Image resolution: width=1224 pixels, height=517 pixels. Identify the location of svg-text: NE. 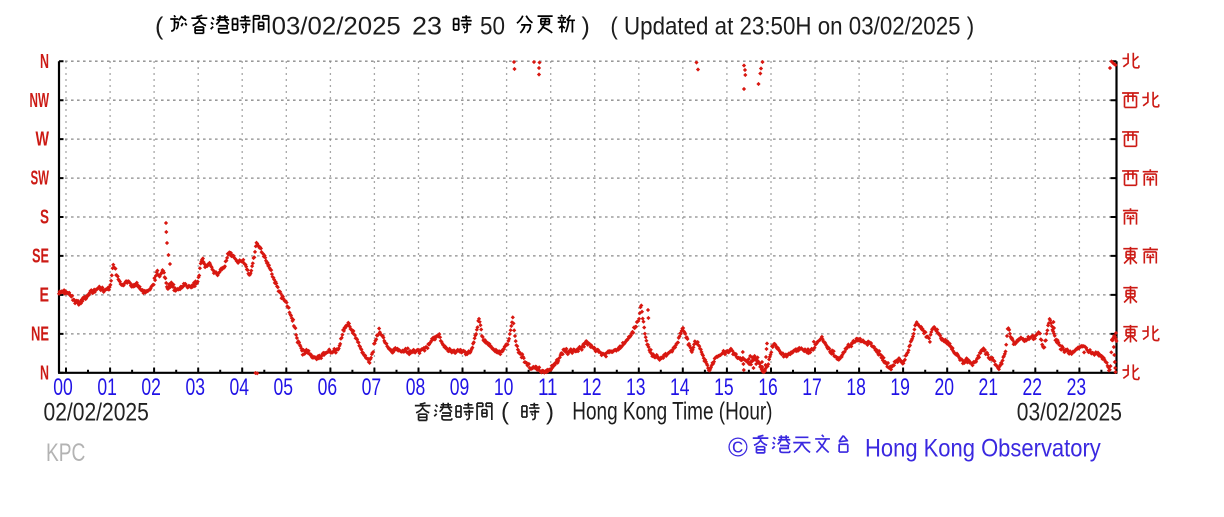
(40, 335).